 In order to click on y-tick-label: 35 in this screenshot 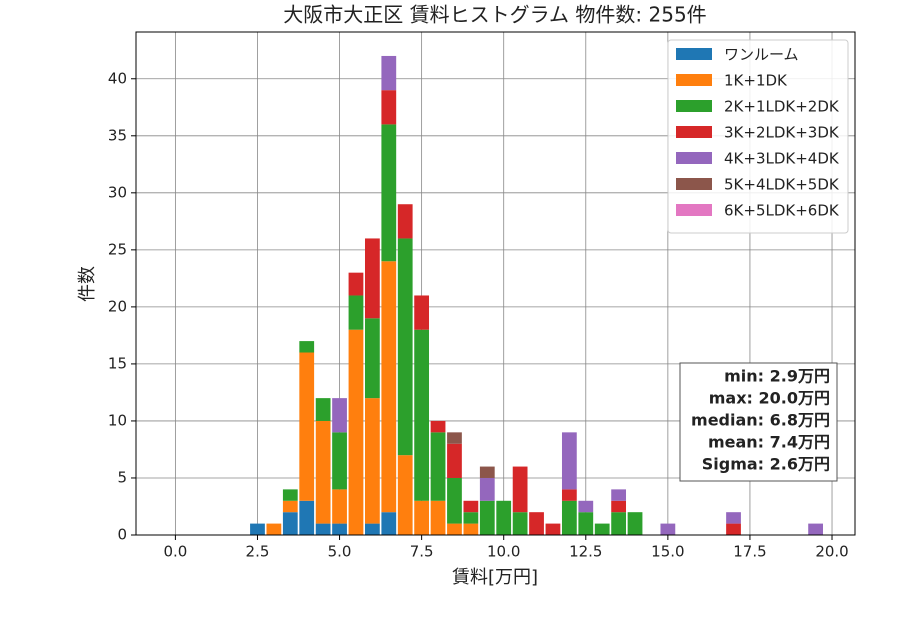, I will do `click(117, 135)`.